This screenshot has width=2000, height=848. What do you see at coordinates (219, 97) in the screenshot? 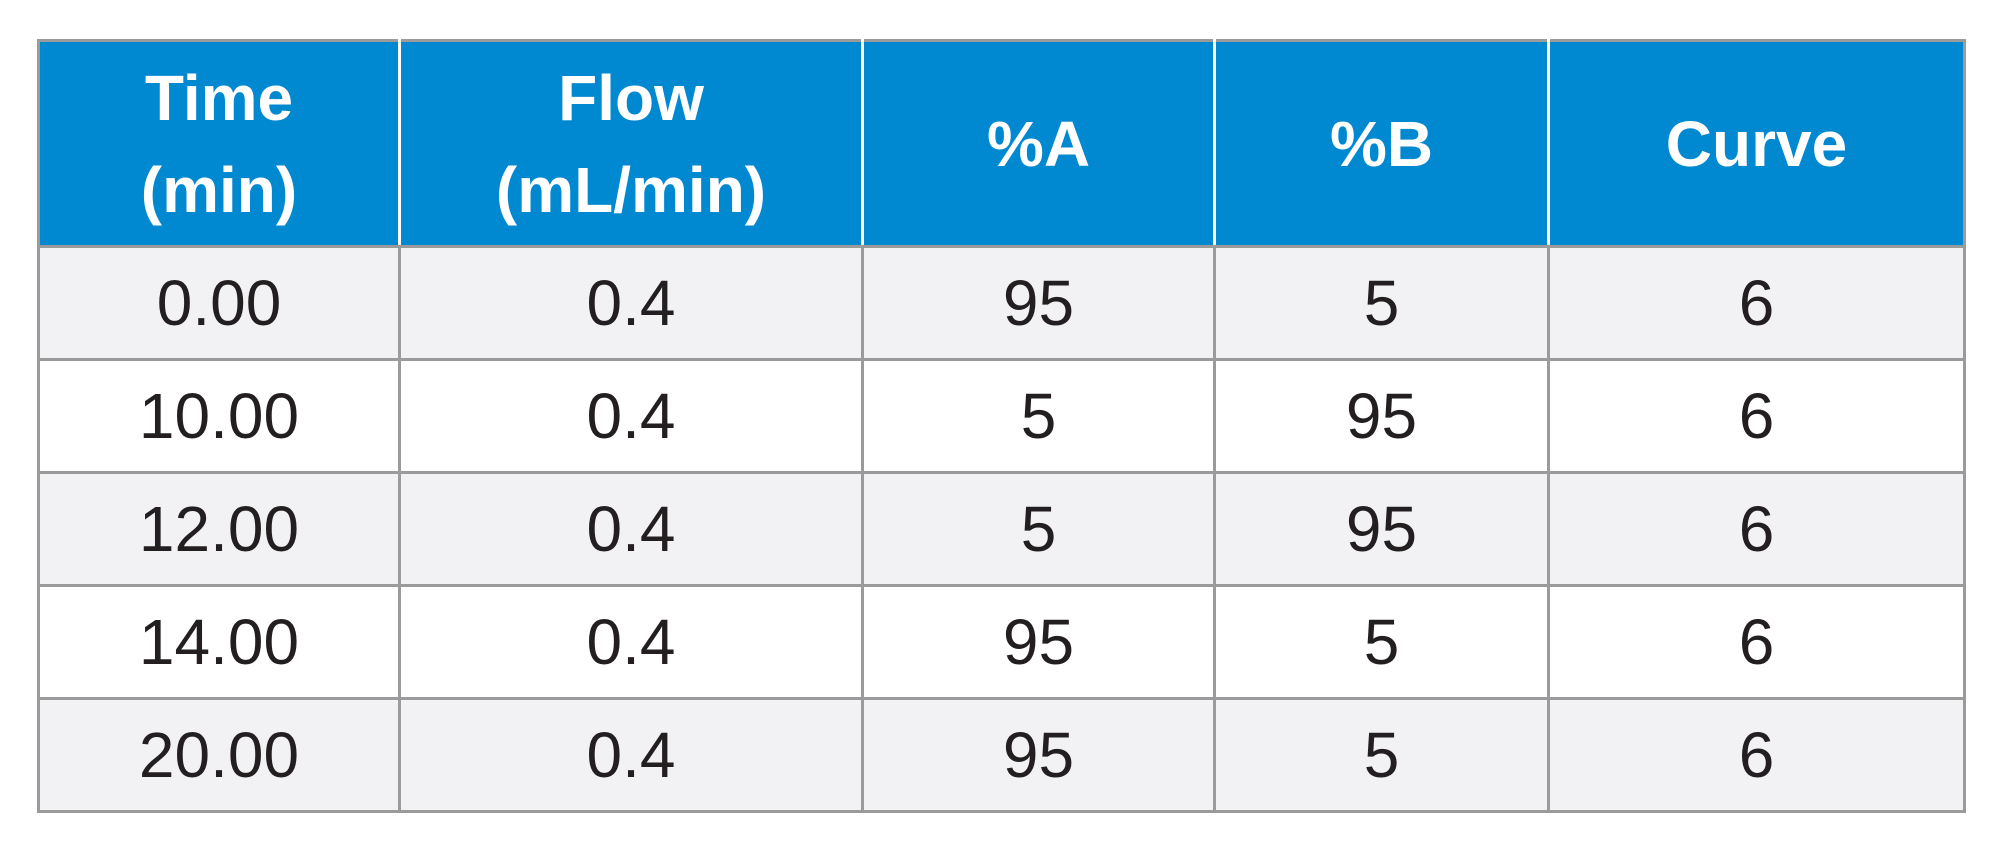
I see `header-time-line1: Time` at bounding box center [219, 97].